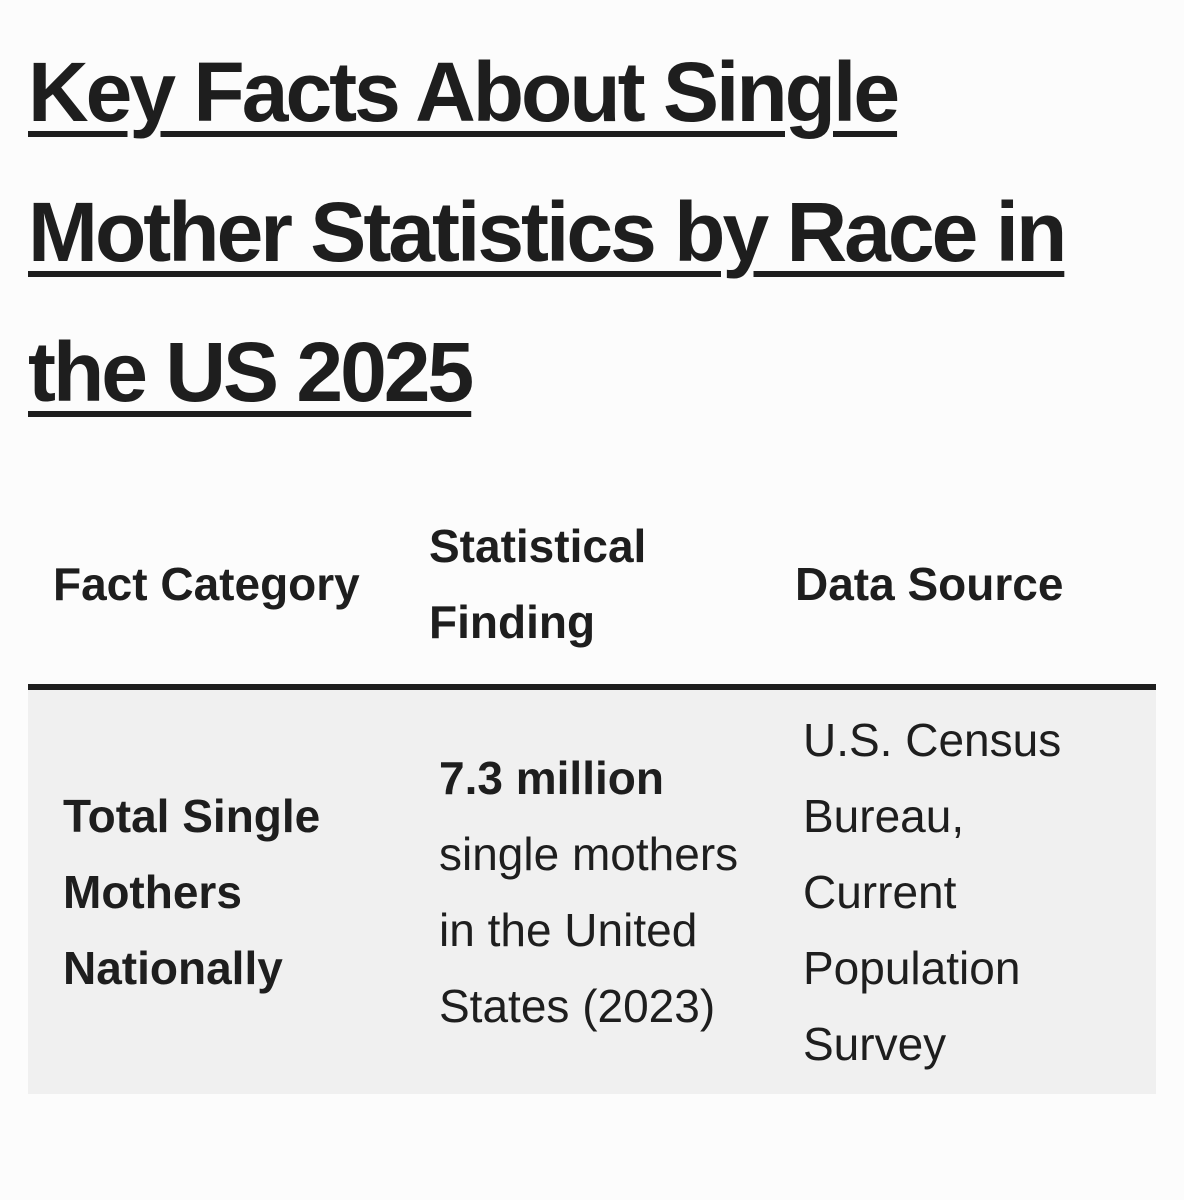 The width and height of the screenshot is (1184, 1200). I want to click on header-statistical-finding: Statistical Finding, so click(612, 595).